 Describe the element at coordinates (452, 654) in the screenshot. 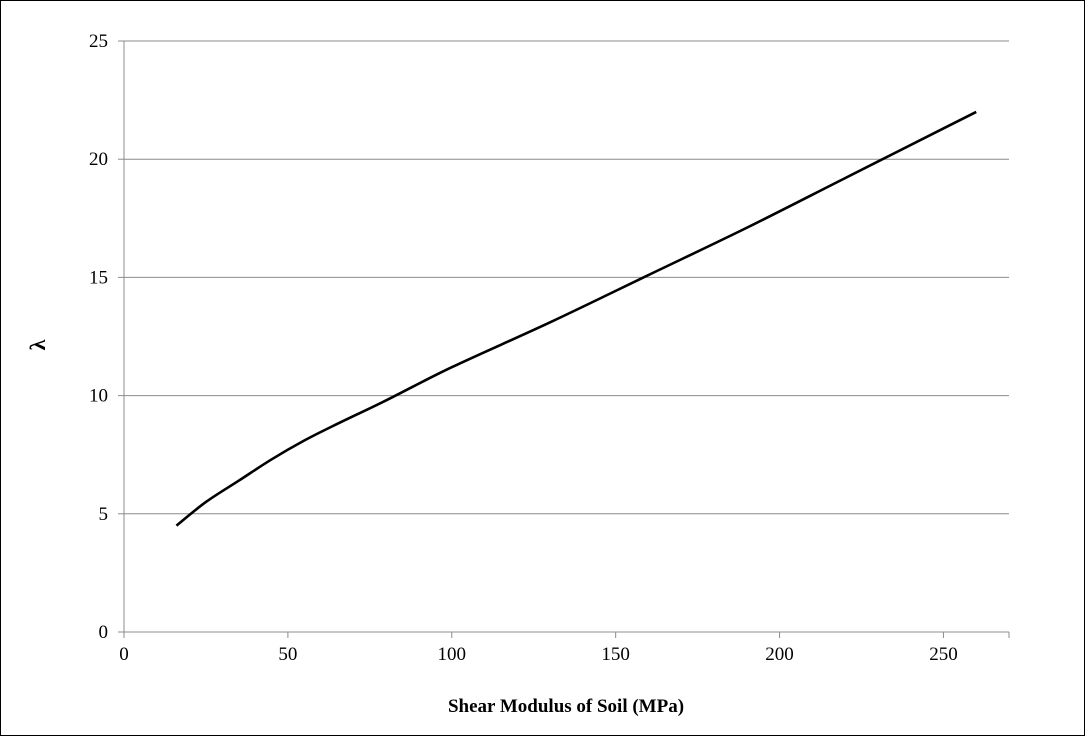

I see `x-tick-label: 100` at that location.